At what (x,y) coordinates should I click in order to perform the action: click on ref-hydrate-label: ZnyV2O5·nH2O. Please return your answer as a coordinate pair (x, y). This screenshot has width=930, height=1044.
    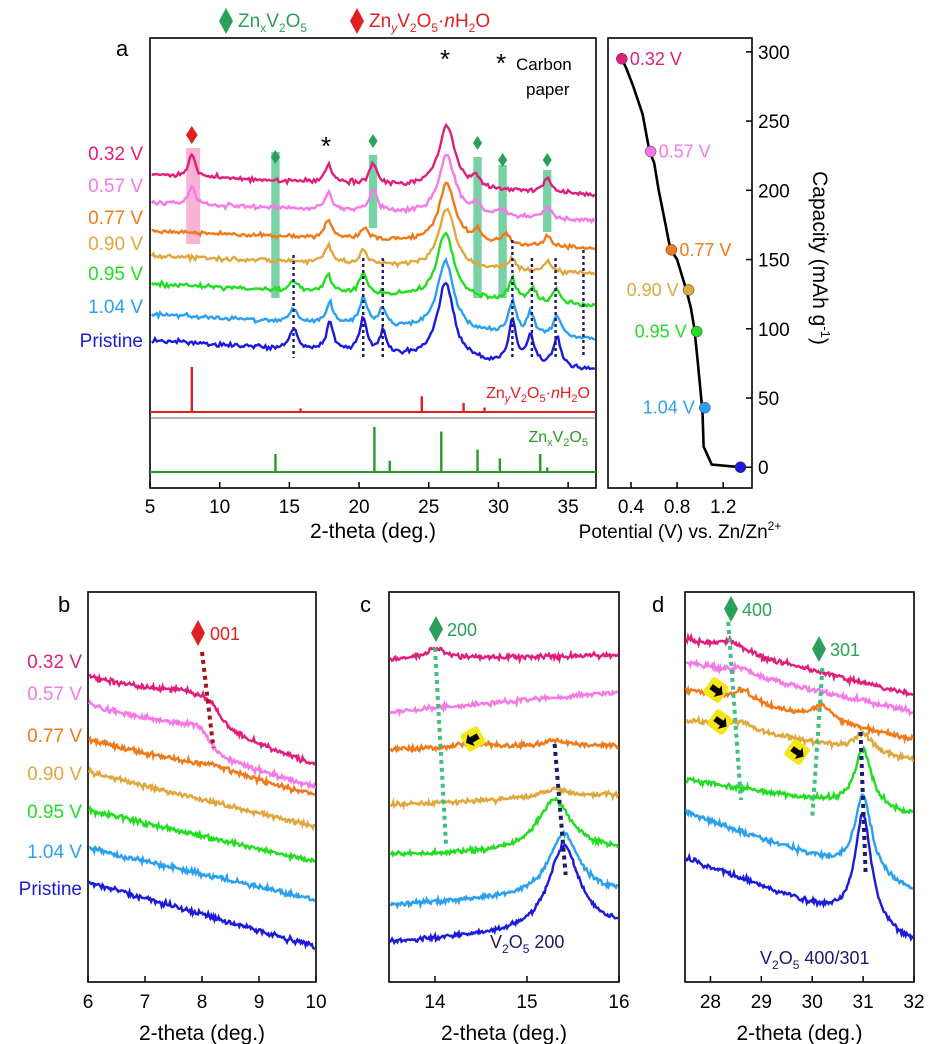
    Looking at the image, I should click on (538, 395).